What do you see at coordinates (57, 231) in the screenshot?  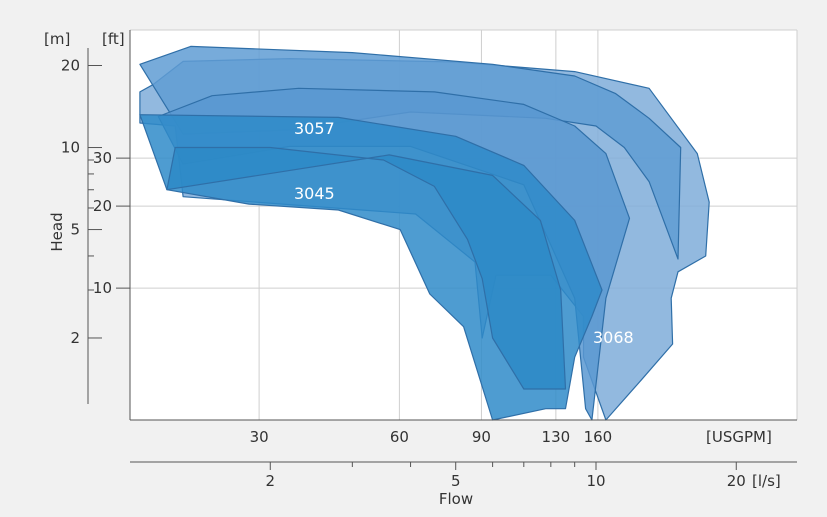 I see `y-axis-title: Head` at bounding box center [57, 231].